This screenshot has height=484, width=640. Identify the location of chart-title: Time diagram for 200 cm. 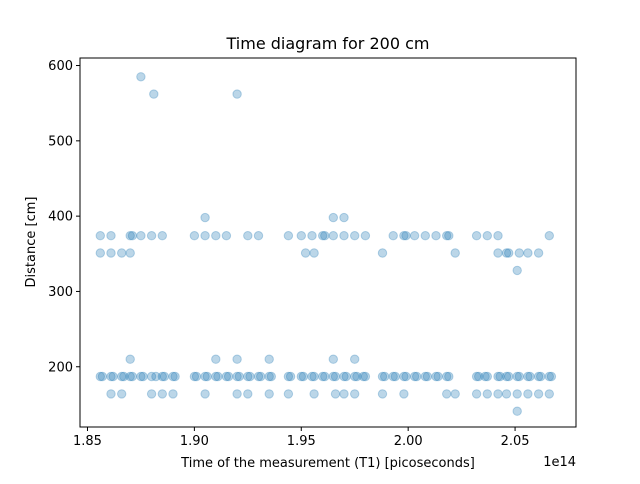
(328, 43).